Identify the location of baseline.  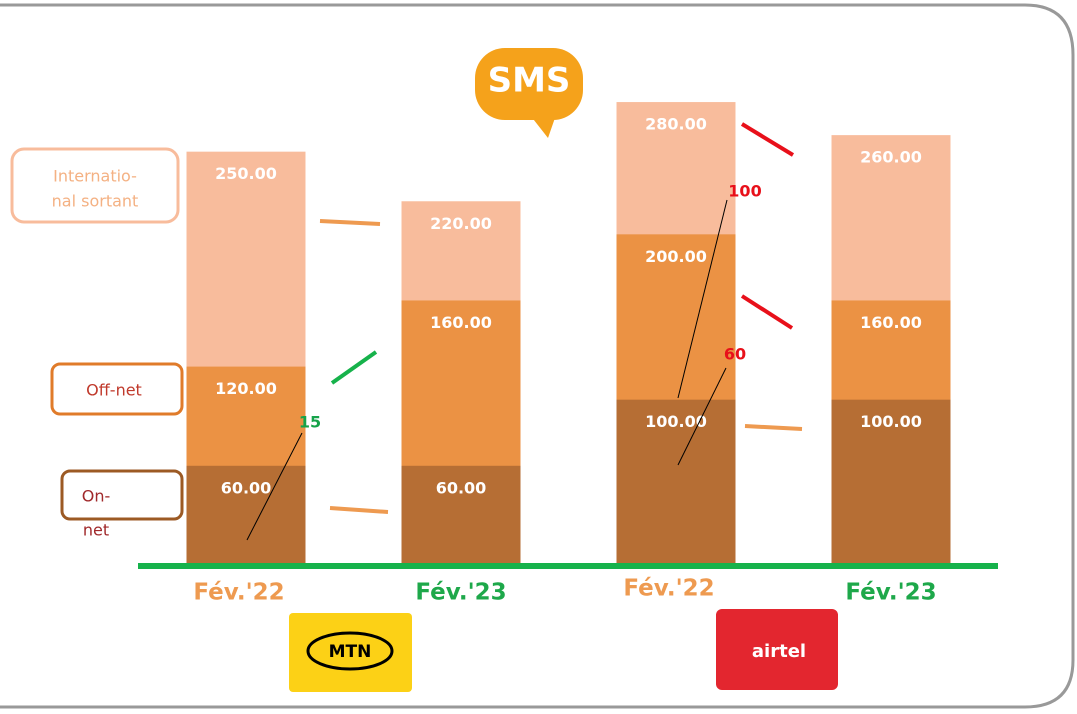
(568, 566).